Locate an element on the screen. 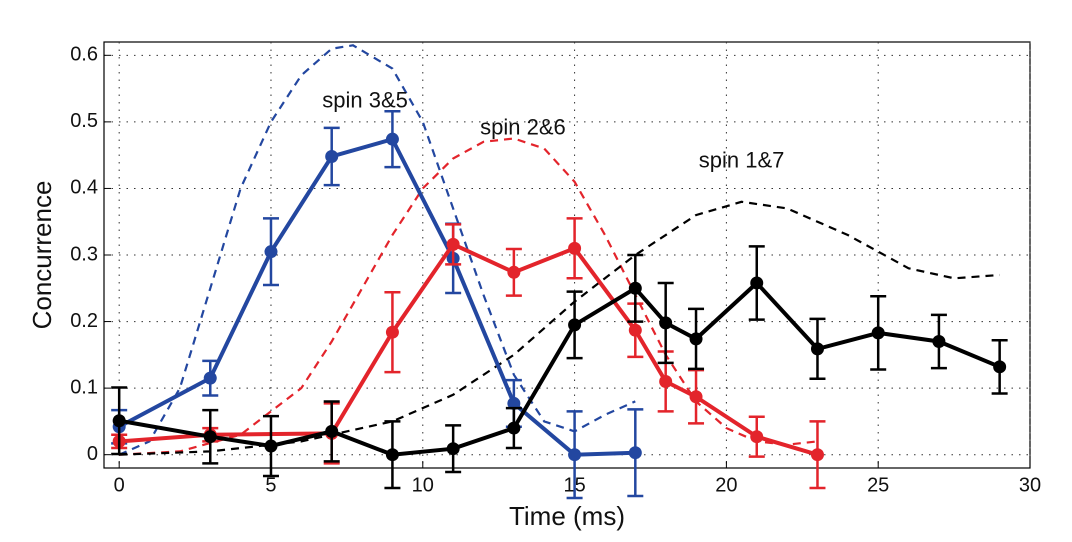 The width and height of the screenshot is (1072, 542). curve-label: spin 2&6 is located at coordinates (523, 126).